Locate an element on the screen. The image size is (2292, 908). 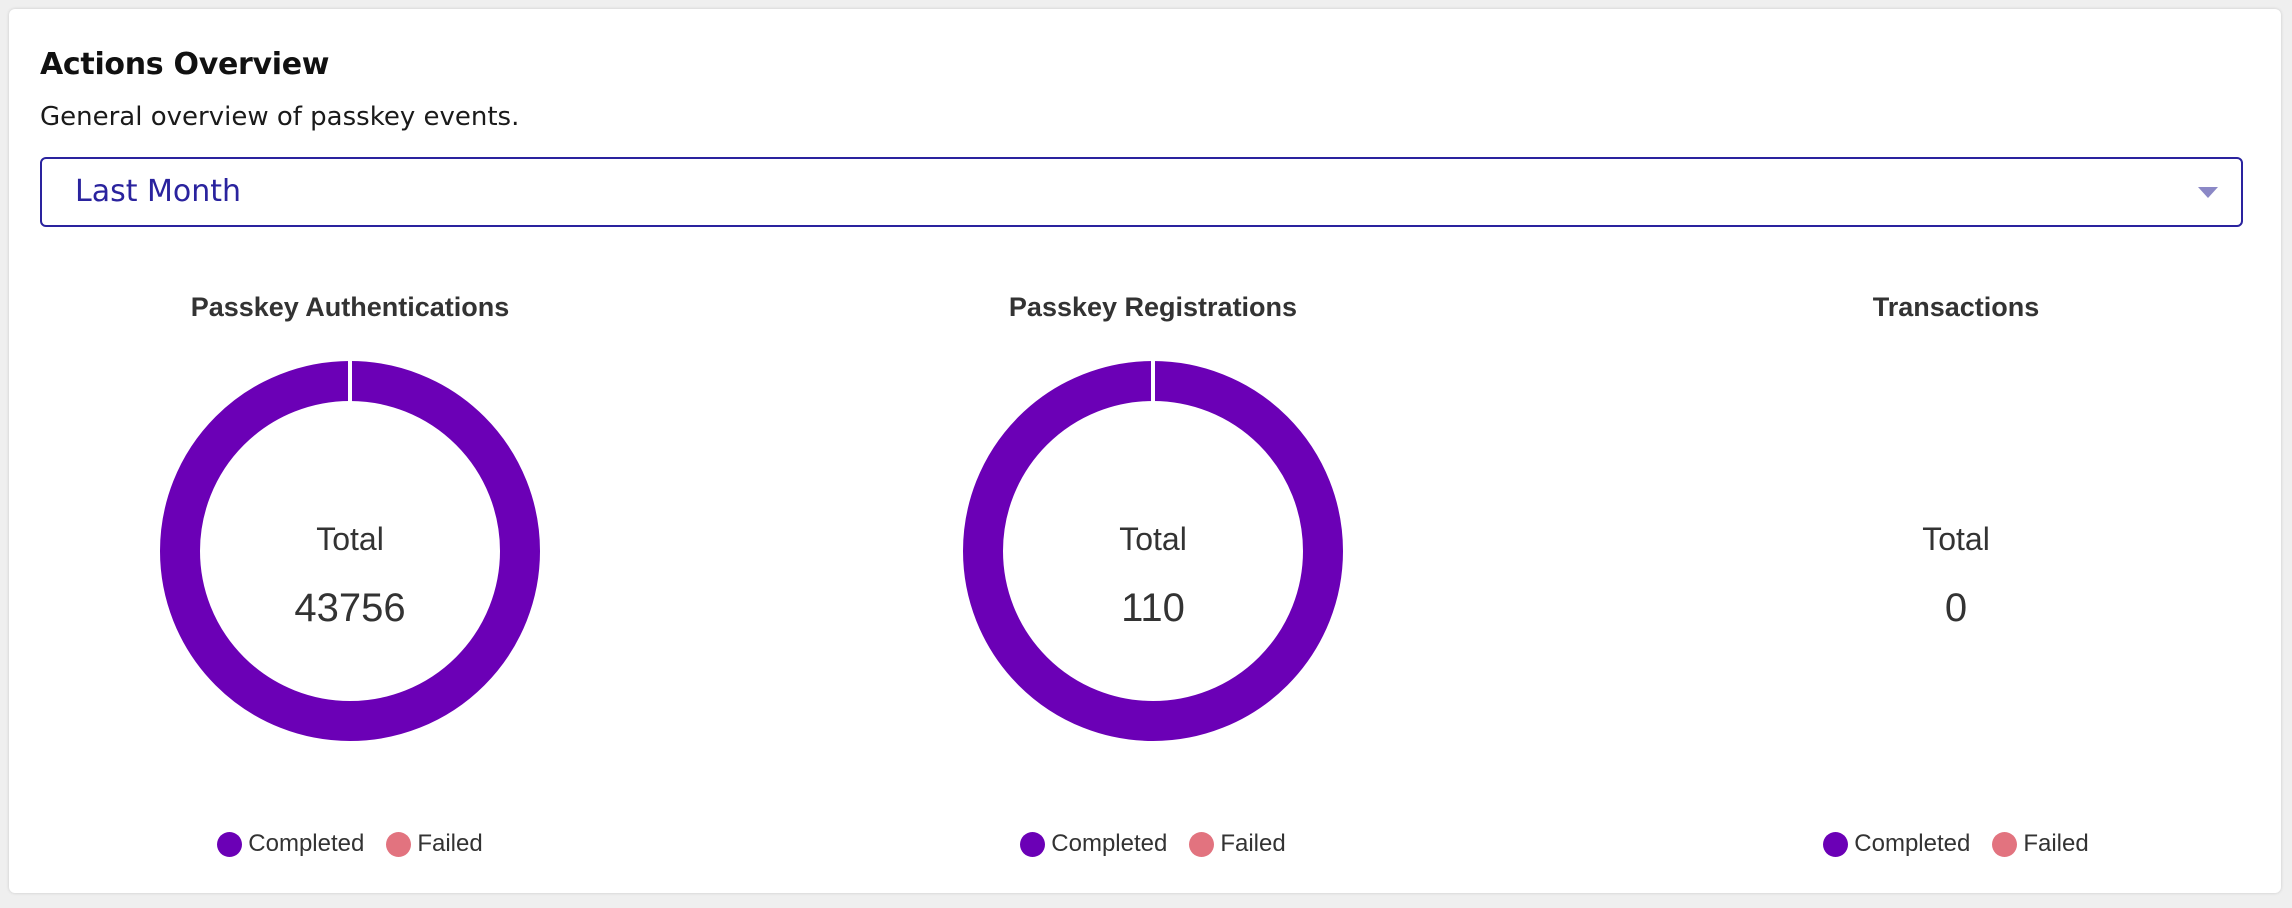
chart-title: Passkey Registrations is located at coordinates (1153, 307).